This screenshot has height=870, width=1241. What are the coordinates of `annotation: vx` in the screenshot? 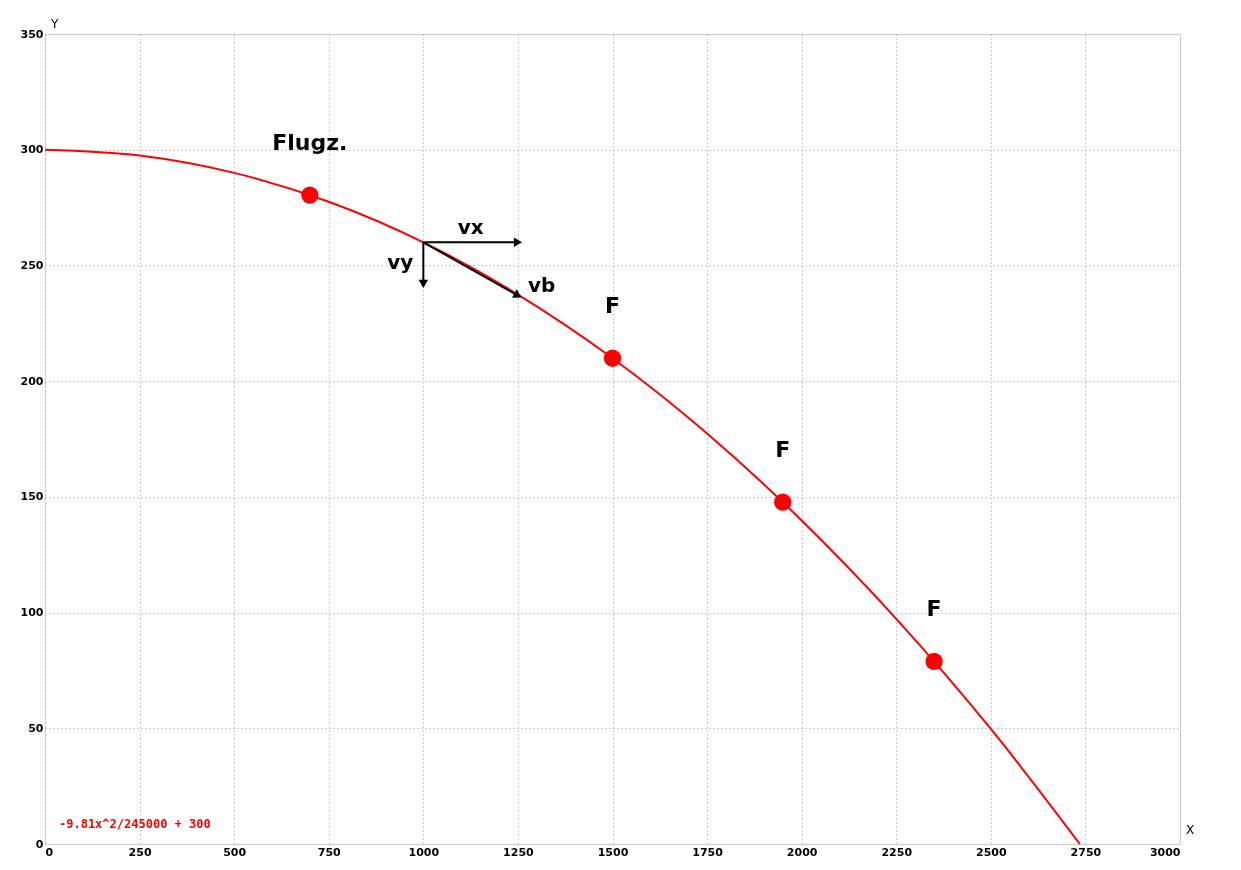 It's located at (470, 227).